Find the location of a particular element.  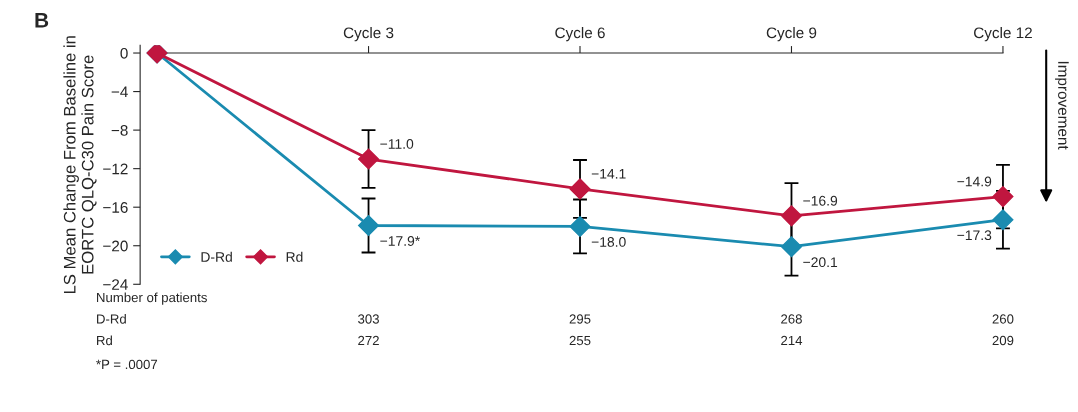

y-axis-title: LS Mean Change From Baseline in EORTC QLQ-C30 Pain Score is located at coordinates (80, 165).